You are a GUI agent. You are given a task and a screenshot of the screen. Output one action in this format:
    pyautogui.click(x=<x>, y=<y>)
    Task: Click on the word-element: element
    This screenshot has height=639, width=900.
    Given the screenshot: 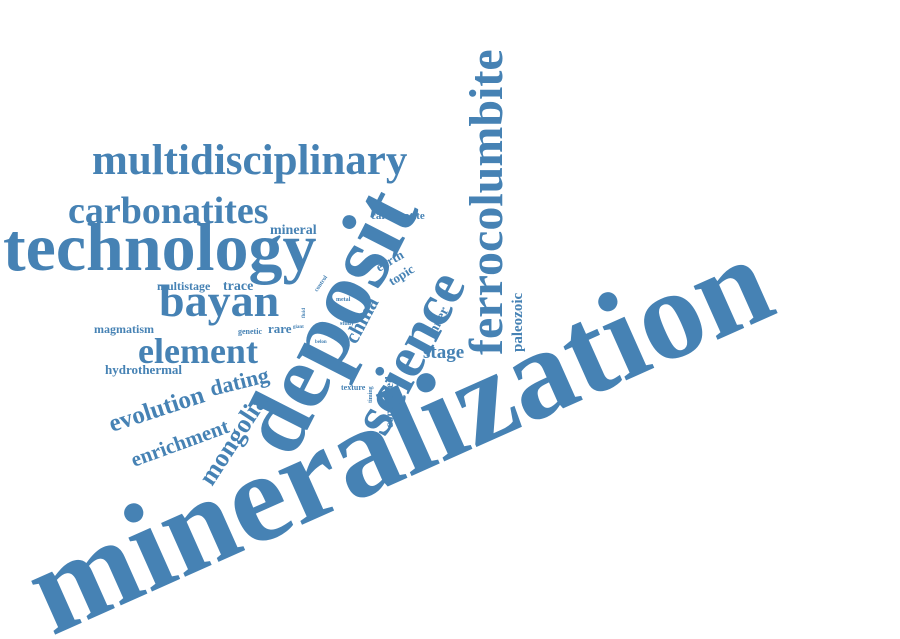 What is the action you would take?
    pyautogui.click(x=198, y=351)
    